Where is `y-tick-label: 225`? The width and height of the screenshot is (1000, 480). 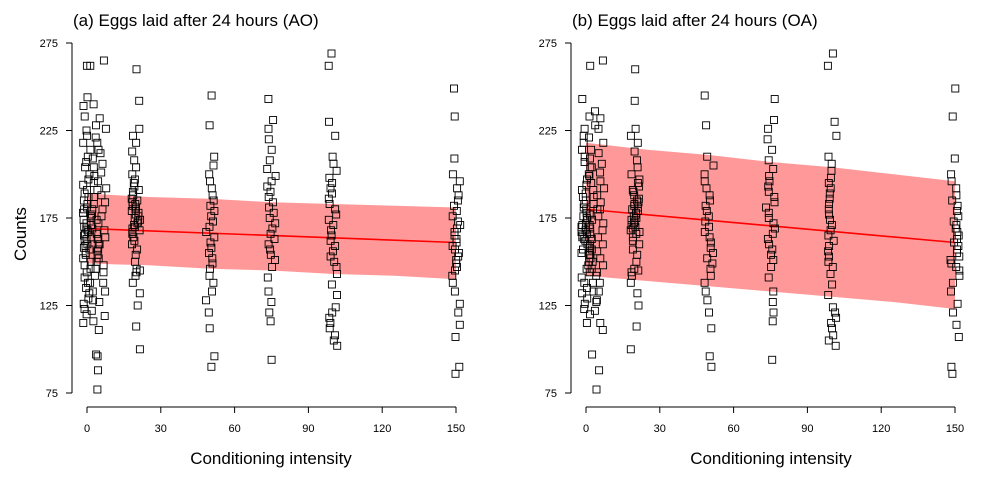 y-tick-label: 225 is located at coordinates (548, 132).